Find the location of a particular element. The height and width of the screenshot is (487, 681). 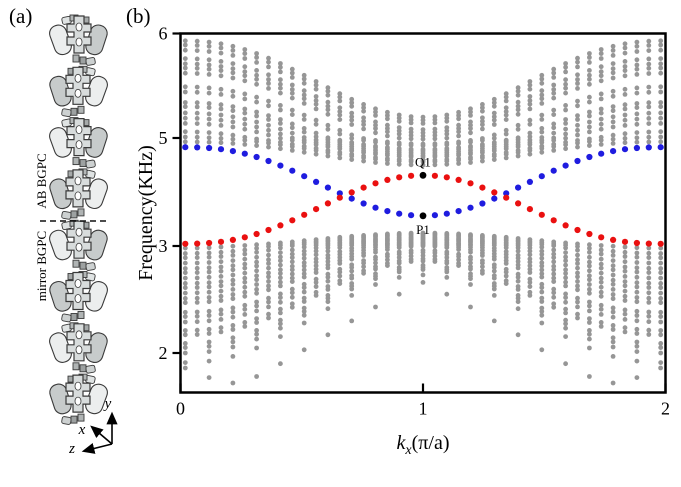

x-tick-label: 0 is located at coordinates (180, 409).